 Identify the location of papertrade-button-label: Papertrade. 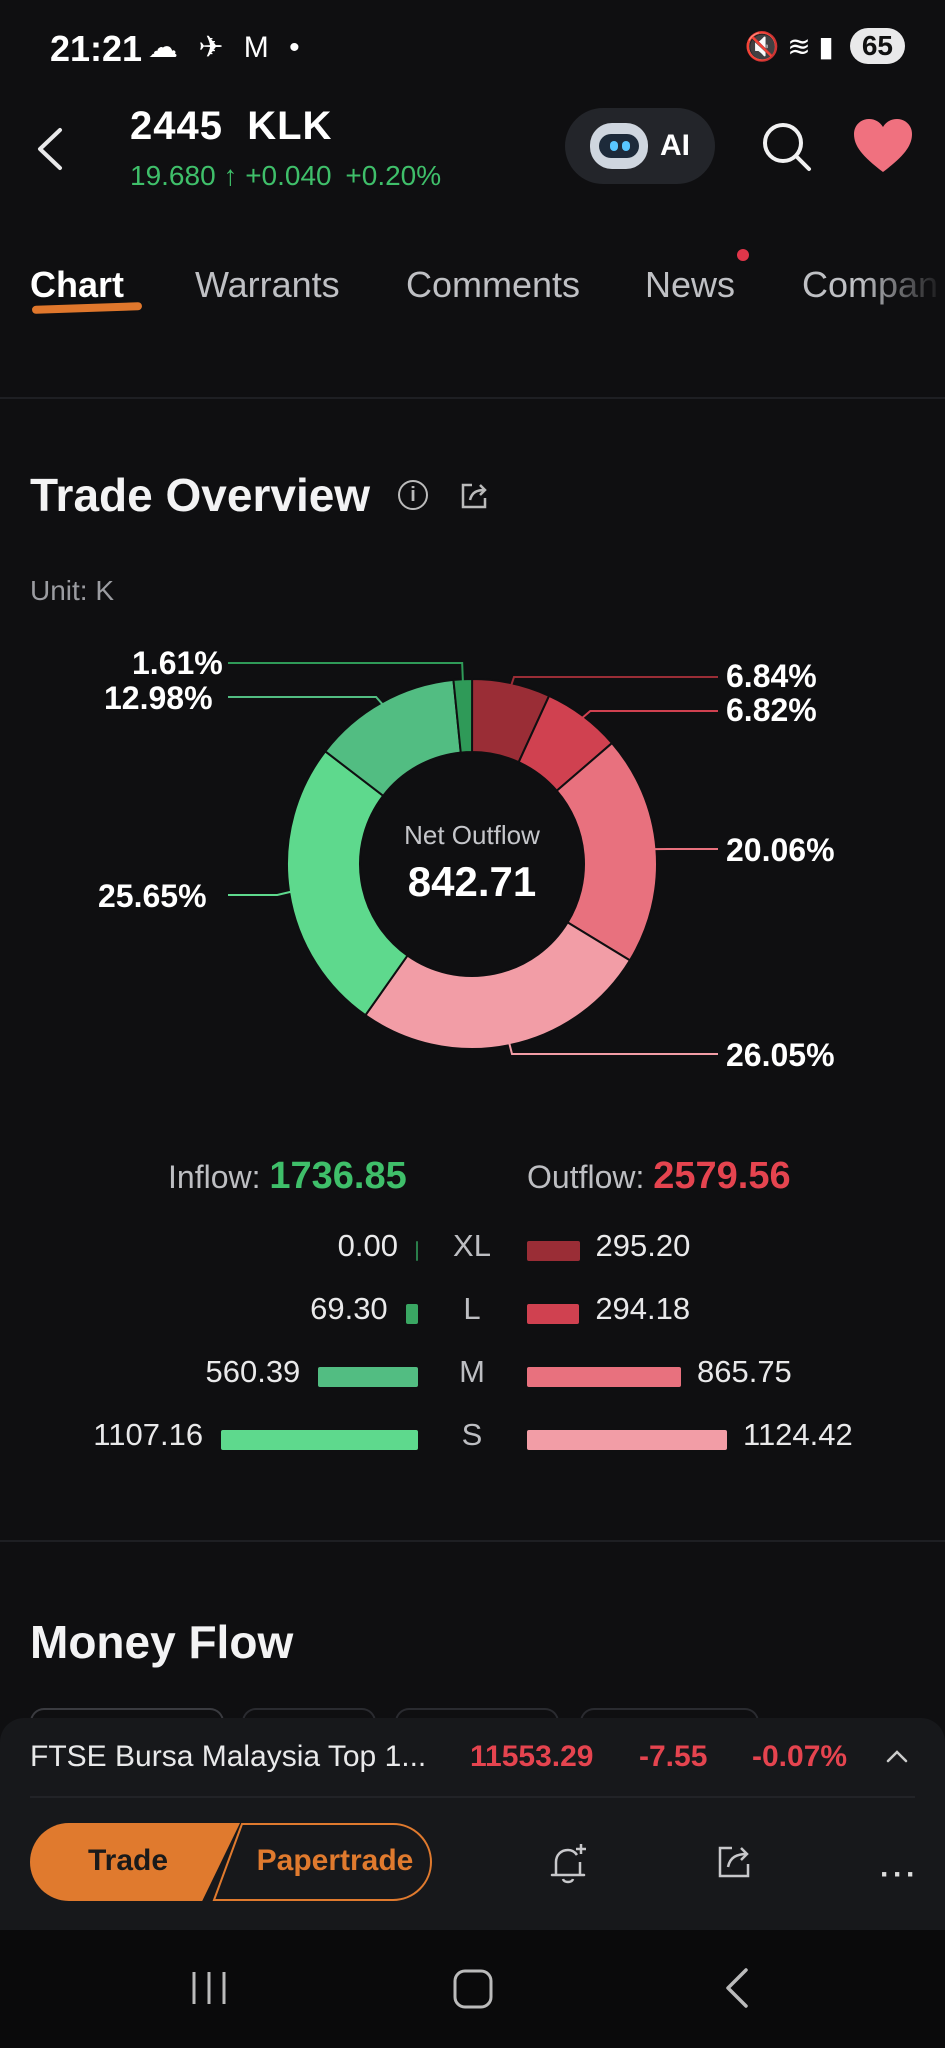
(335, 1860).